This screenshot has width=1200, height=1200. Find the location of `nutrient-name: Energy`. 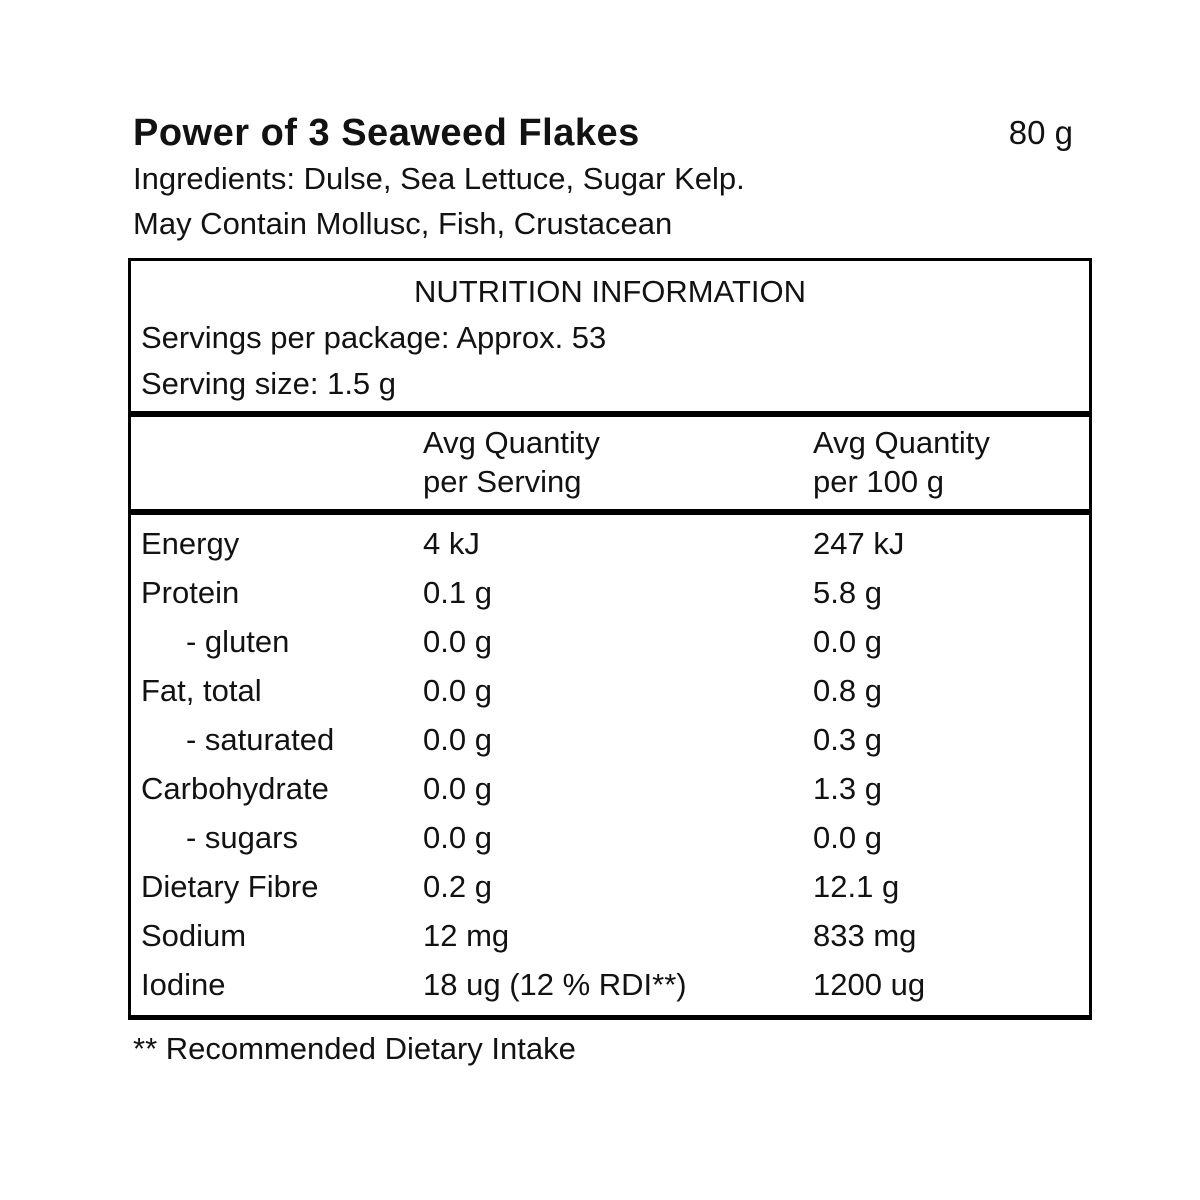

nutrient-name: Energy is located at coordinates (190, 543).